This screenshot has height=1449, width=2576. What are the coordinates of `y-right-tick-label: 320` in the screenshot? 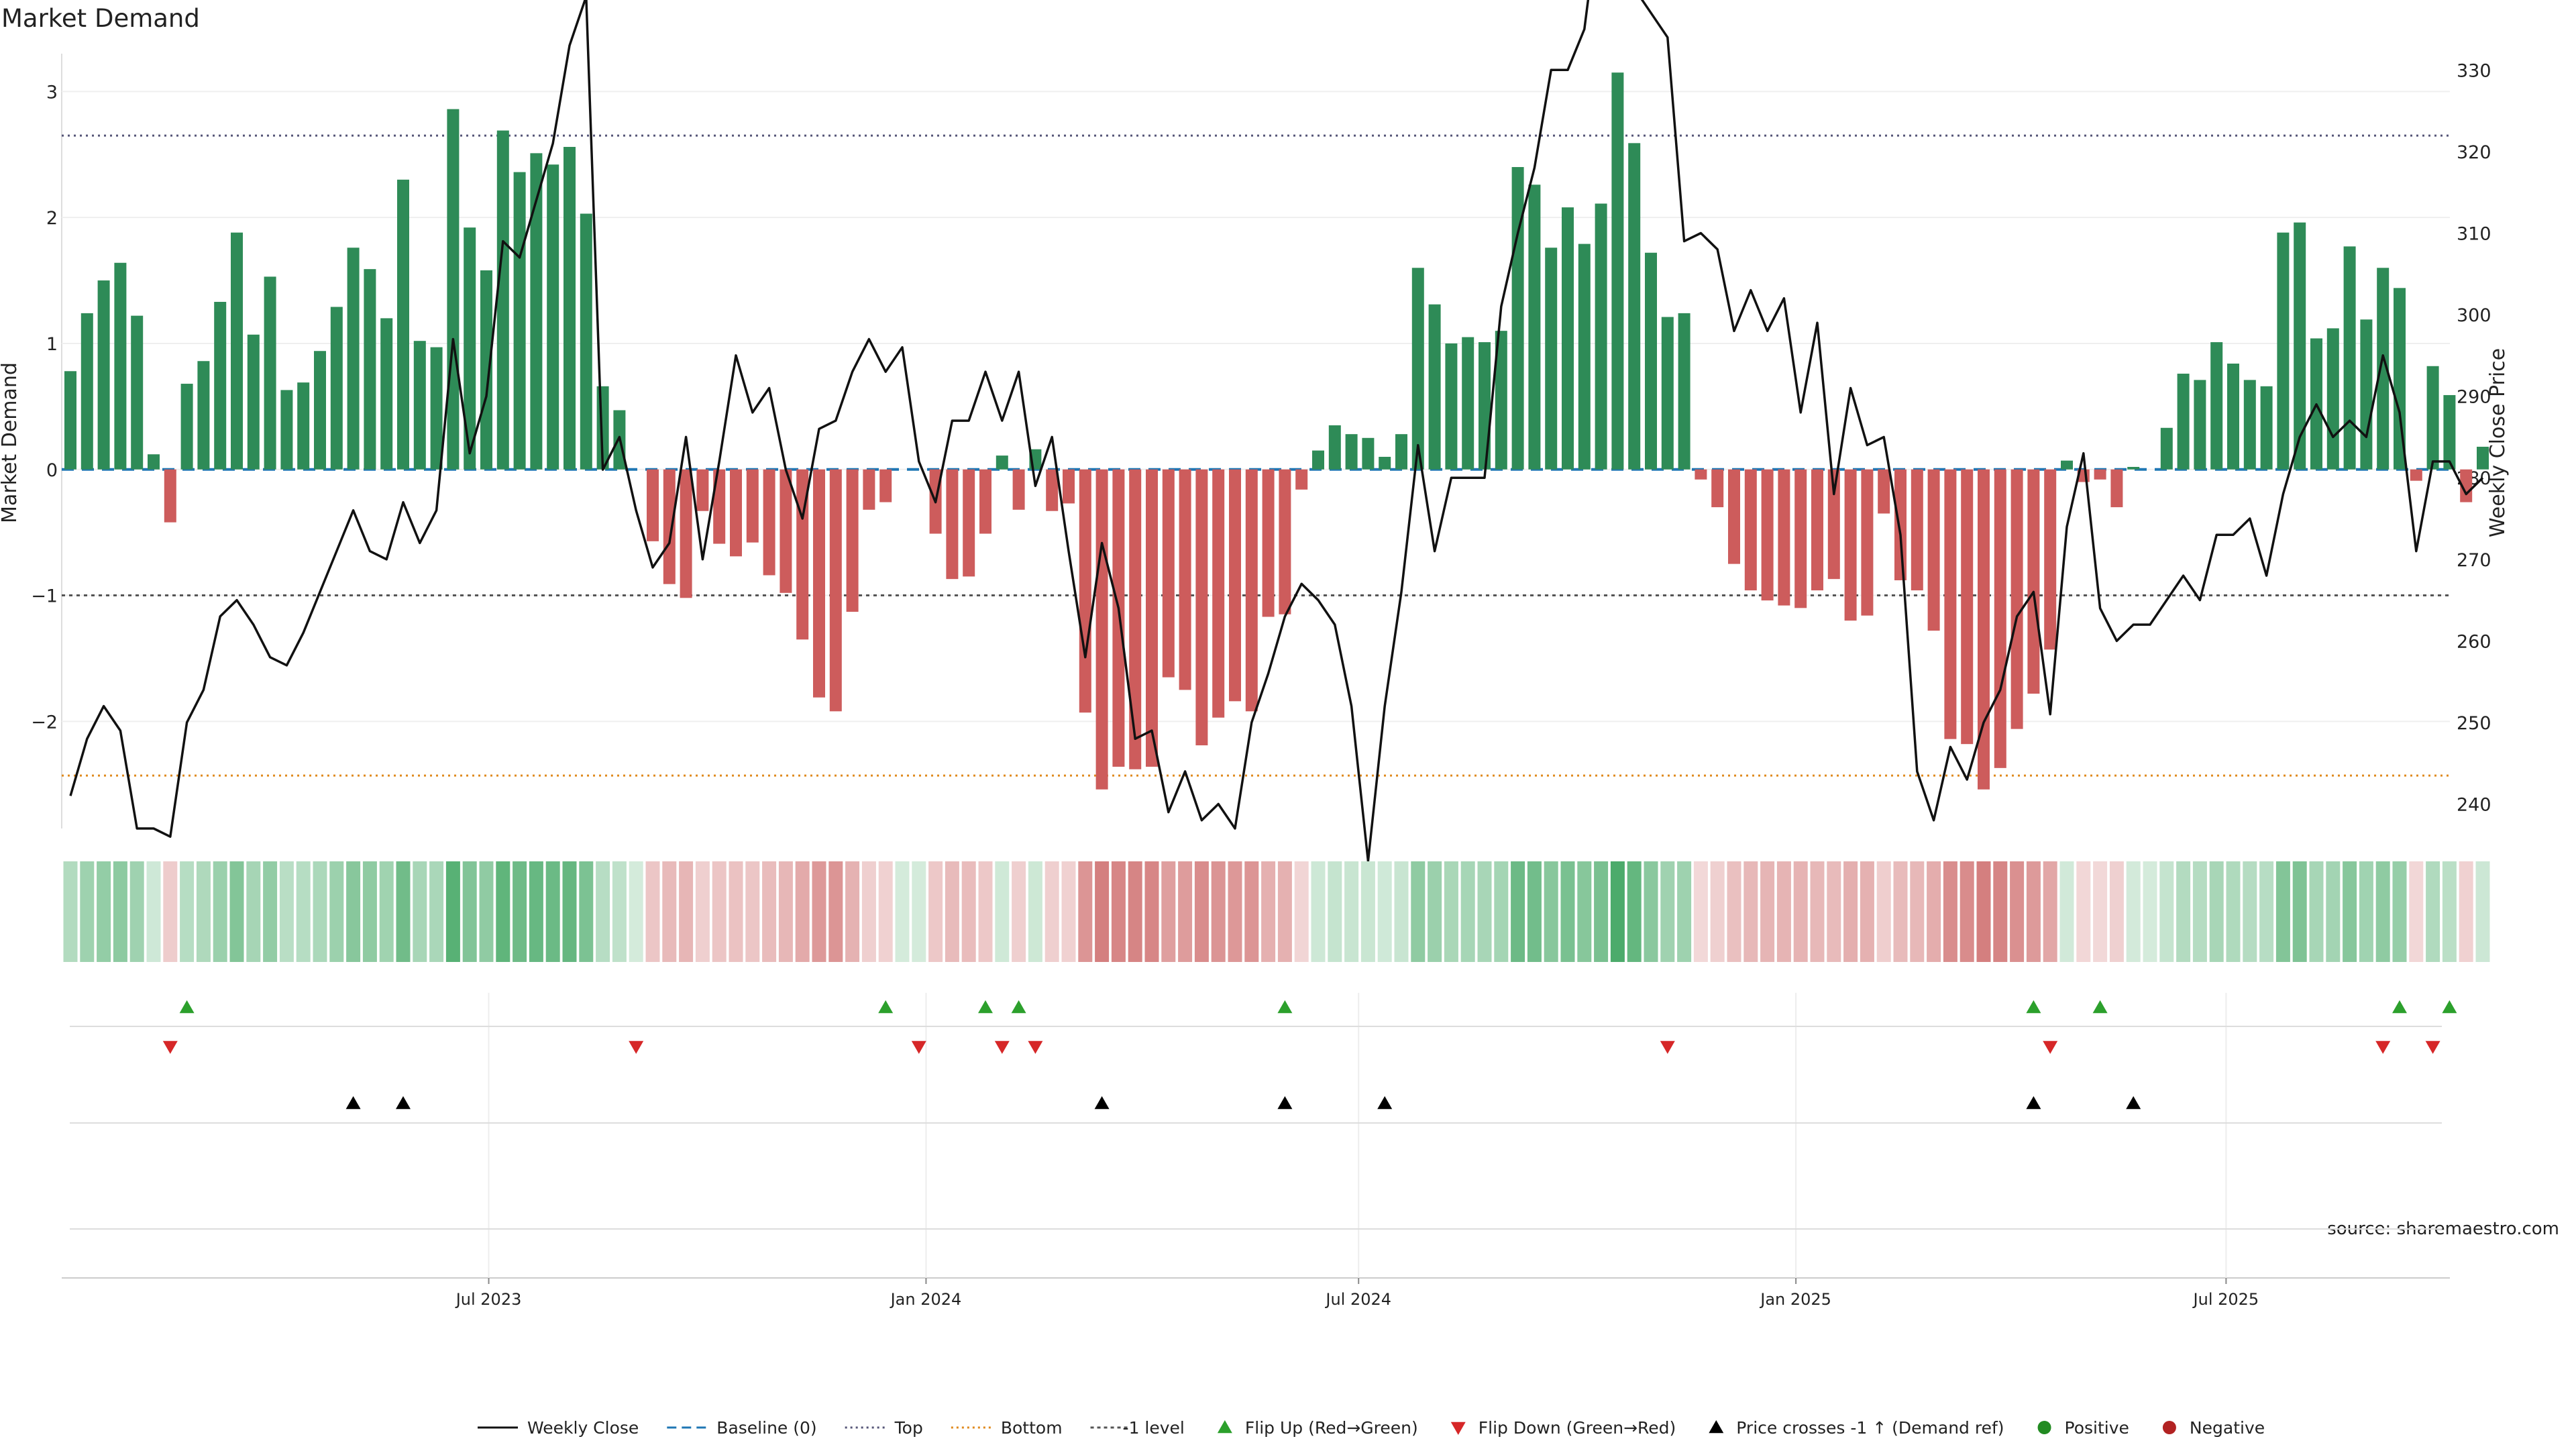 It's located at (2474, 152).